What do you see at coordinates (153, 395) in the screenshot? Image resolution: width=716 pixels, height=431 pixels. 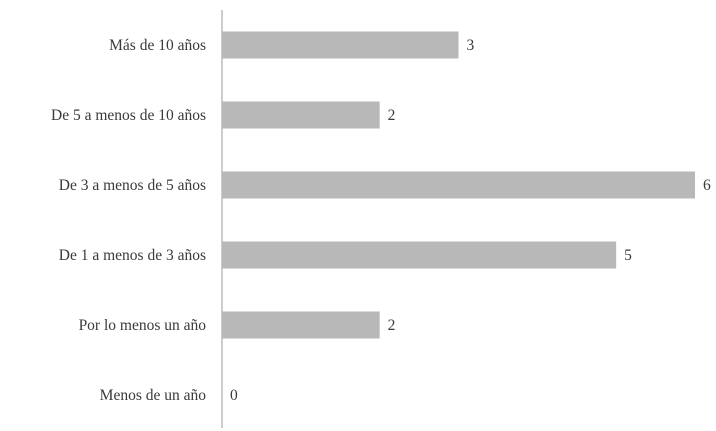 I see `category-label: Menos de un año` at bounding box center [153, 395].